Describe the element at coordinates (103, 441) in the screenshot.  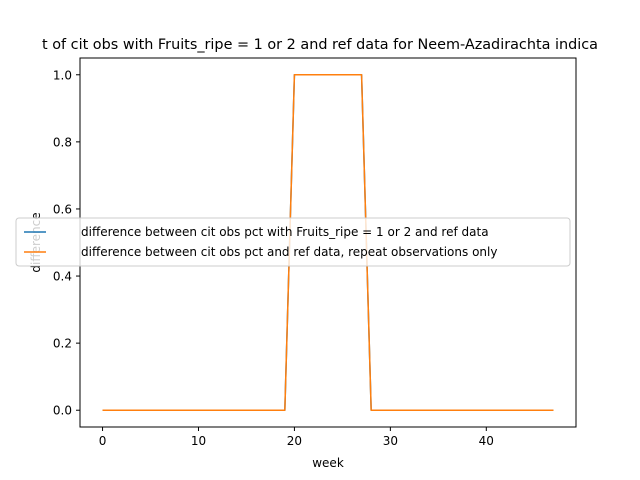
I see `x-tick-label: 0` at that location.